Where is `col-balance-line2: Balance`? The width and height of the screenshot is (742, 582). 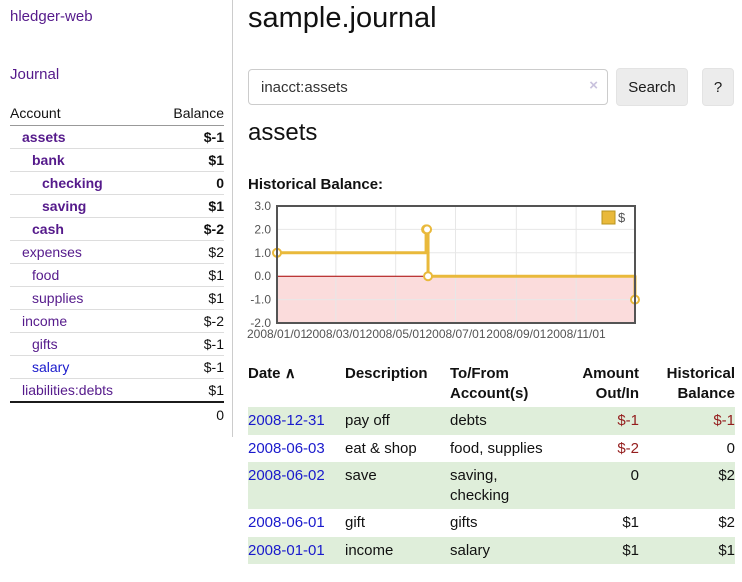 col-balance-line2: Balance is located at coordinates (706, 393).